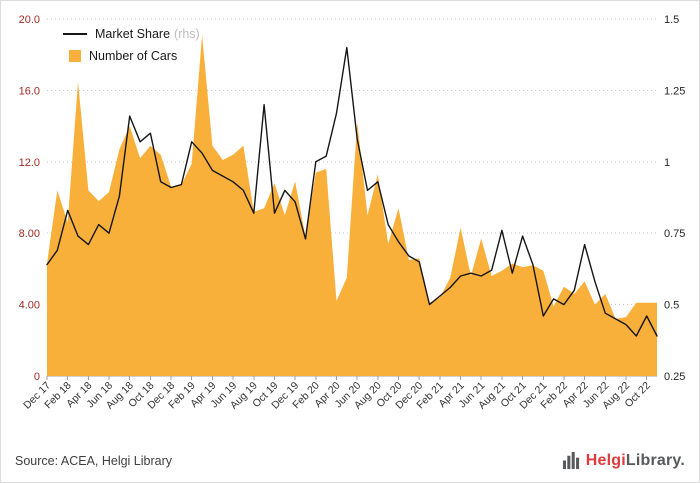  Describe the element at coordinates (671, 306) in the screenshot. I see `svg-text: 0.5` at that location.